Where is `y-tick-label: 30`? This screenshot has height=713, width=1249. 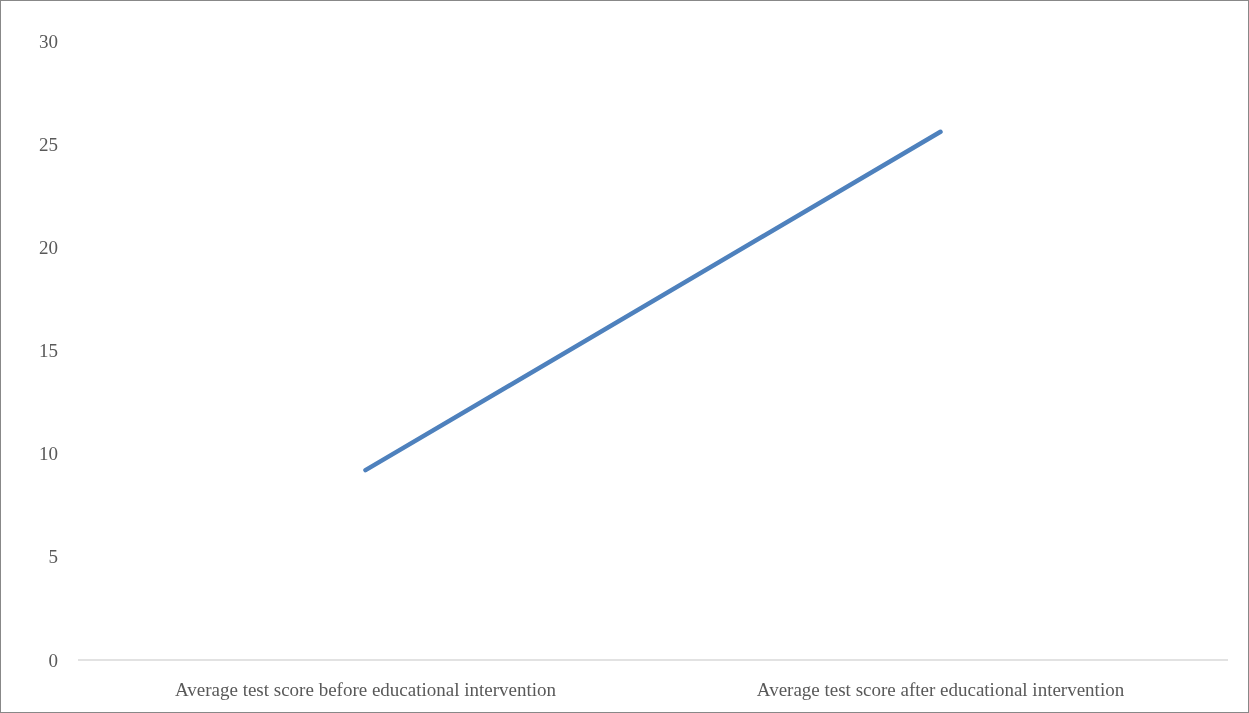
y-tick-label: 30 is located at coordinates (48, 41).